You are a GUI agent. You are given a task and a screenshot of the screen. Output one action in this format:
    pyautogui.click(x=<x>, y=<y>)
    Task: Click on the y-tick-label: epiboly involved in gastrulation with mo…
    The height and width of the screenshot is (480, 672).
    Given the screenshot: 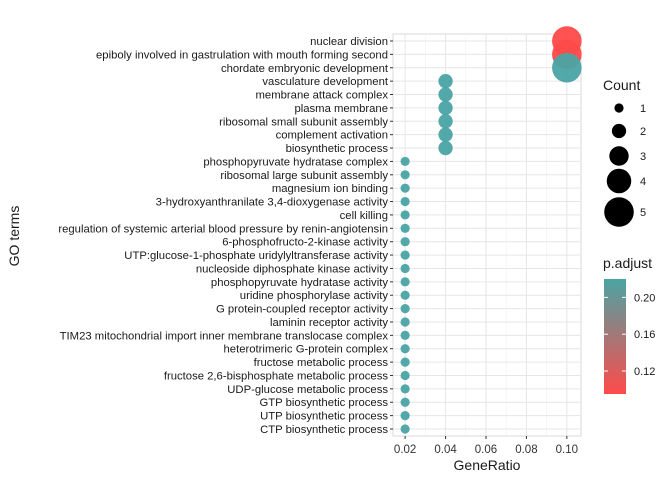 What is the action you would take?
    pyautogui.click(x=242, y=55)
    